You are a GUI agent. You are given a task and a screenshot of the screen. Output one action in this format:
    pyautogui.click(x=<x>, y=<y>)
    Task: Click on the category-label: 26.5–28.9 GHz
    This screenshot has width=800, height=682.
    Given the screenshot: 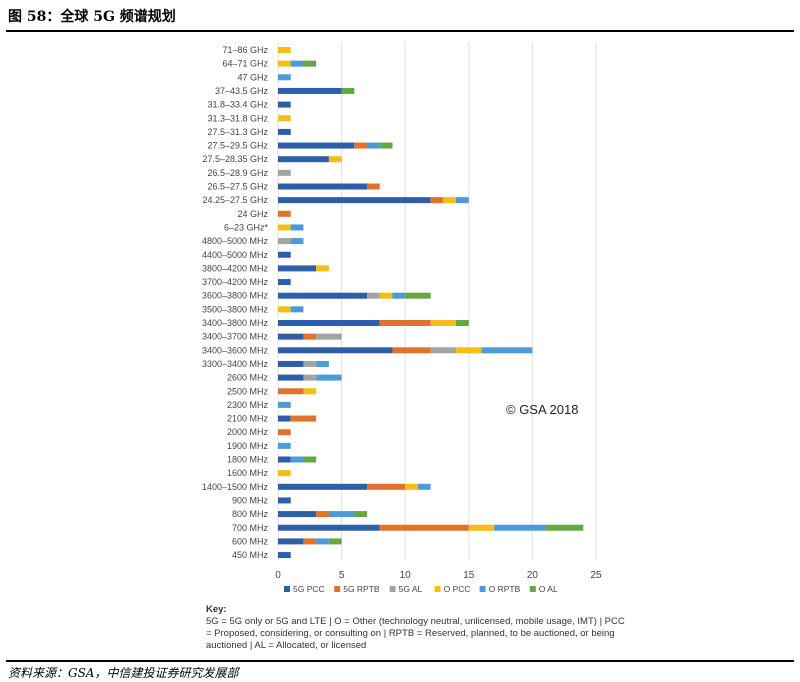 What is the action you would take?
    pyautogui.click(x=237, y=173)
    